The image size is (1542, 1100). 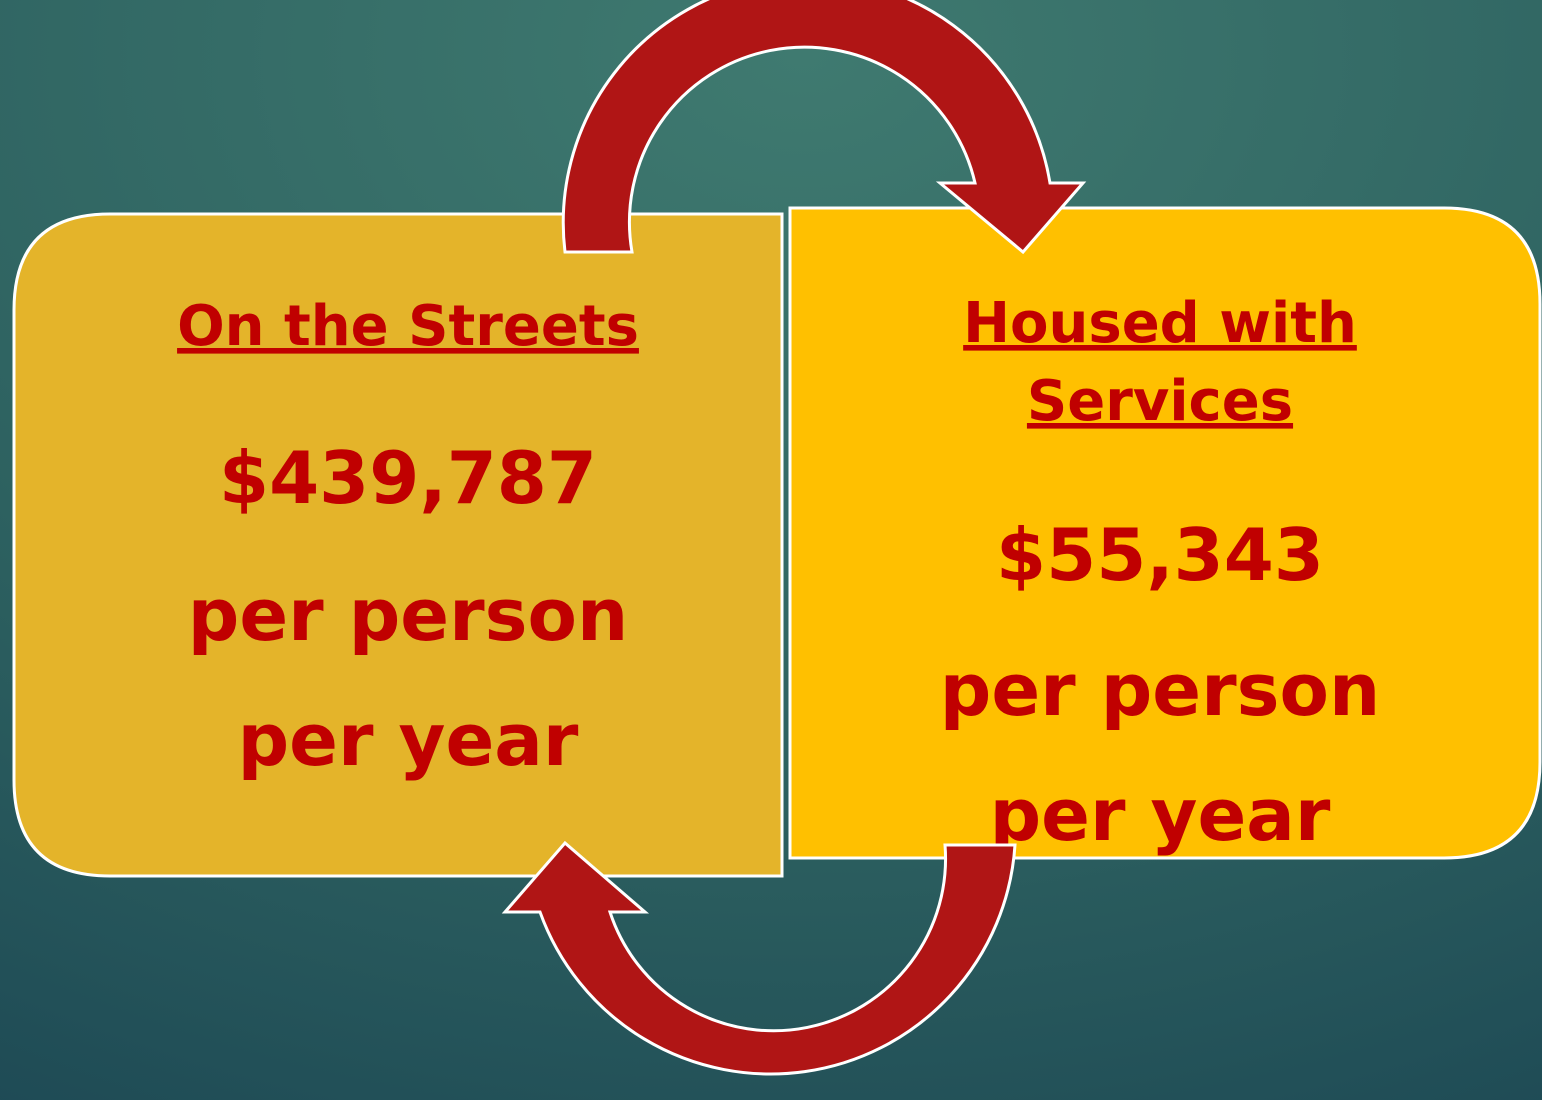 What do you see at coordinates (1160, 690) in the screenshot?
I see `right-line: per person` at bounding box center [1160, 690].